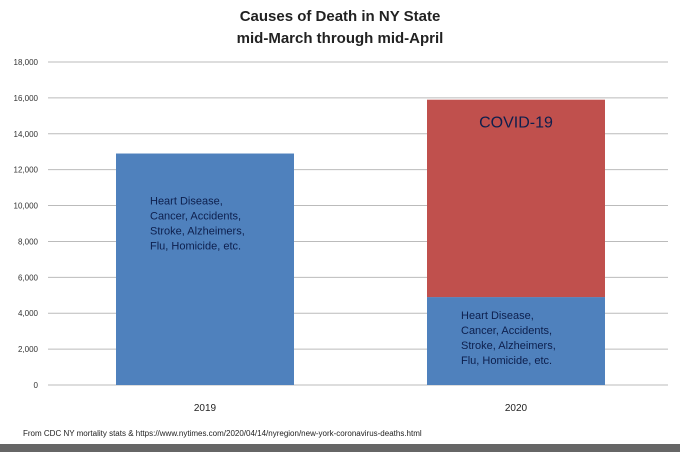  What do you see at coordinates (516, 123) in the screenshot?
I see `data-label: COVID-19` at bounding box center [516, 123].